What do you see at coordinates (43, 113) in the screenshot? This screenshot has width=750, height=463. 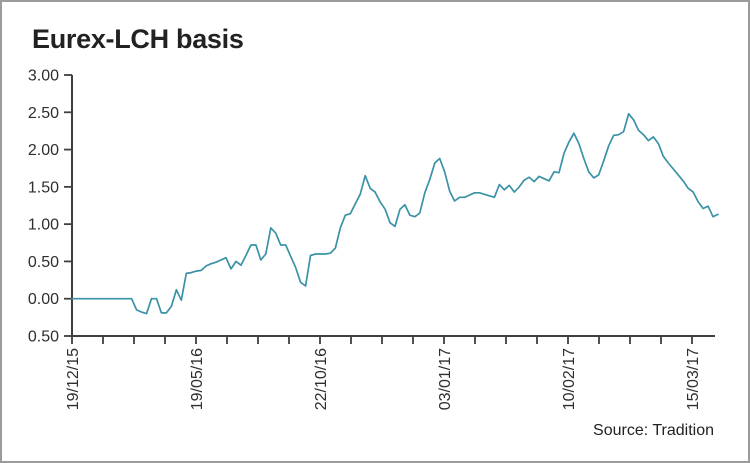 I see `y-tick-label: 2.50` at bounding box center [43, 113].